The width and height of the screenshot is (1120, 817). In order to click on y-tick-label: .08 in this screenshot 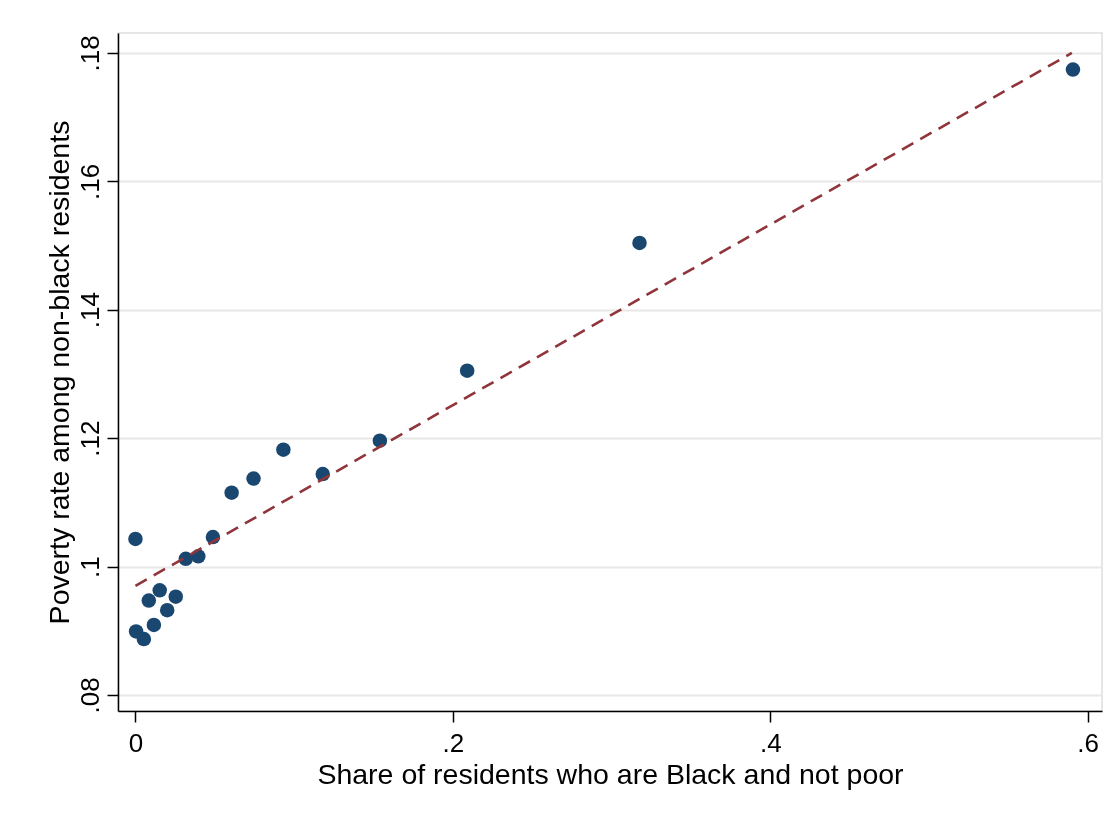, I will do `click(89, 695)`.